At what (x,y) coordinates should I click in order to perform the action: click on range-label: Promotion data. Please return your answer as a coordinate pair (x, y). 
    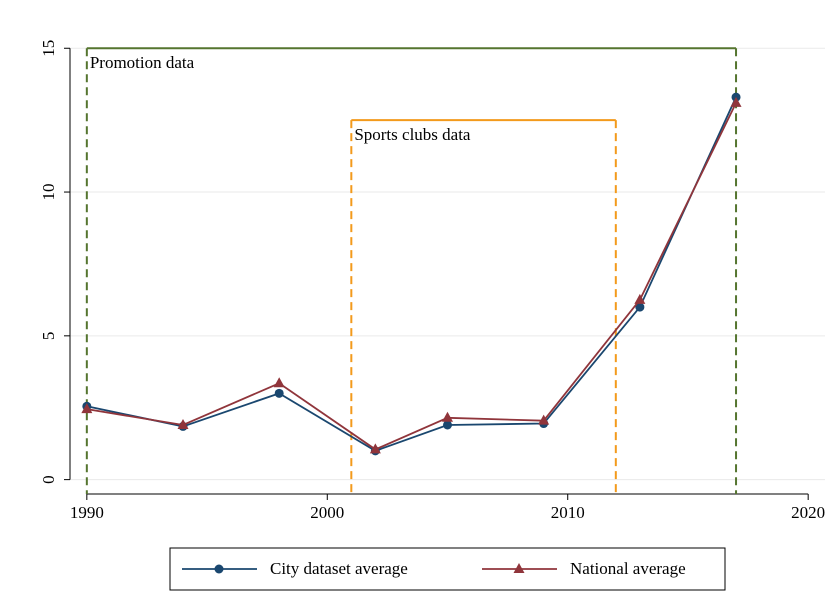
    Looking at the image, I should click on (142, 62).